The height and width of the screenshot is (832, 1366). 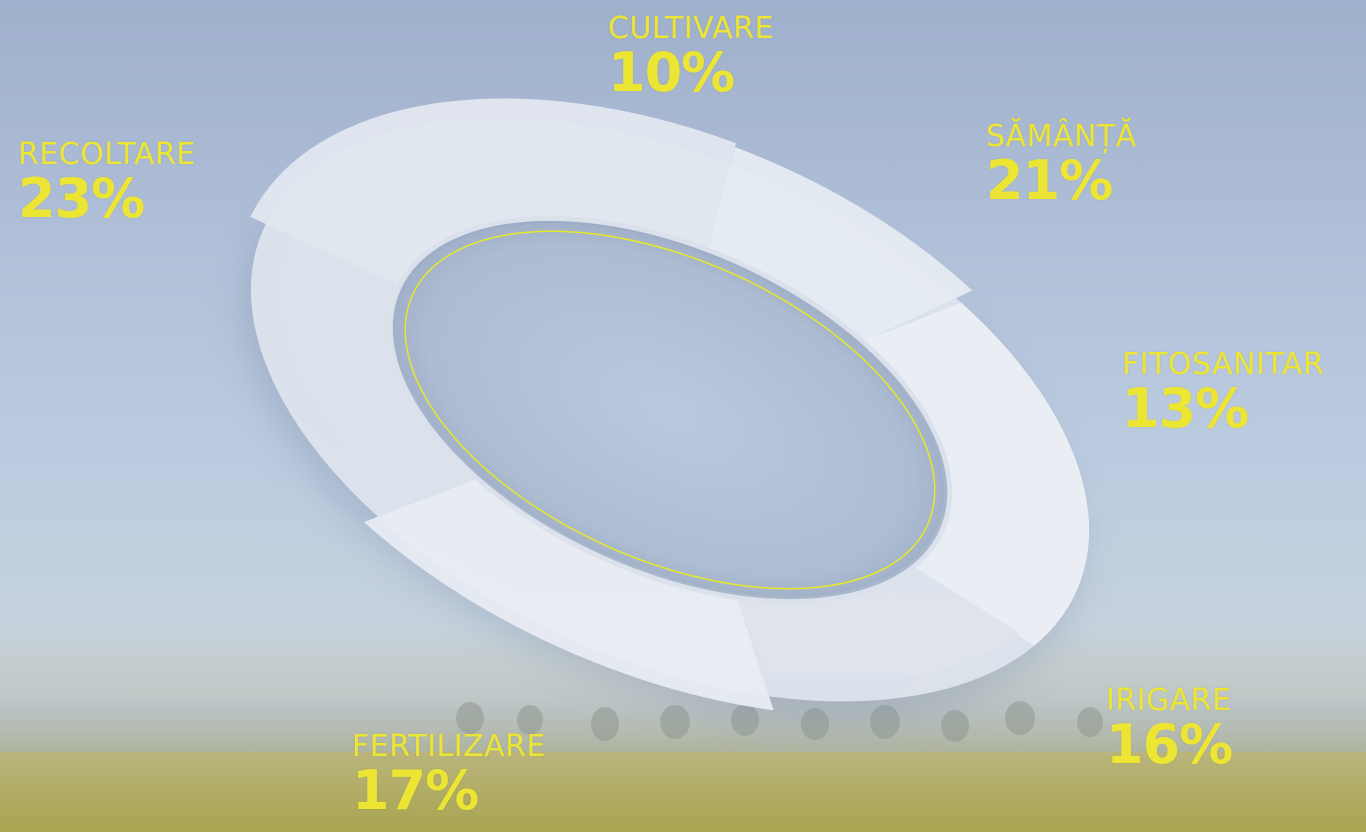 I want to click on label-fitosanitar: FITOSANITAR 13%, so click(x=1223, y=393).